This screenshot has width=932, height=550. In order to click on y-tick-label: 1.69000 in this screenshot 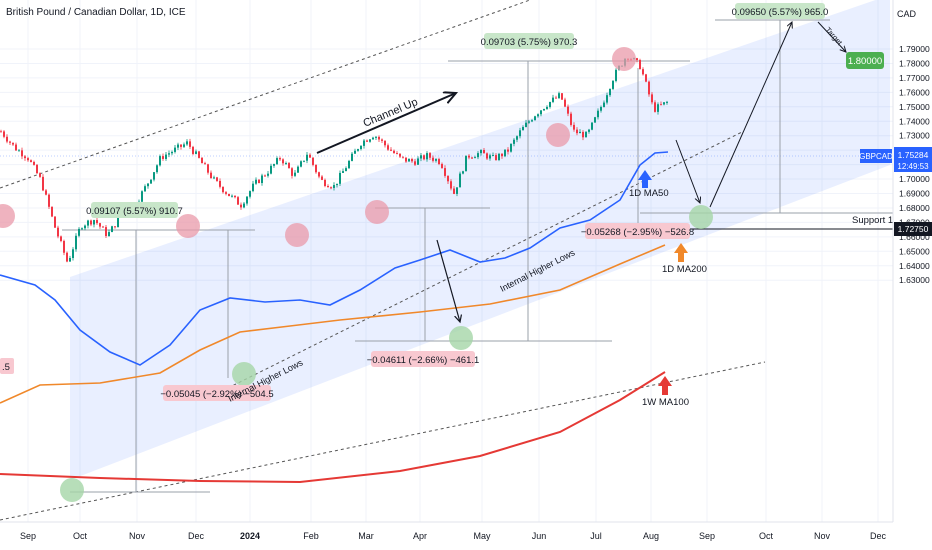, I will do `click(914, 194)`.